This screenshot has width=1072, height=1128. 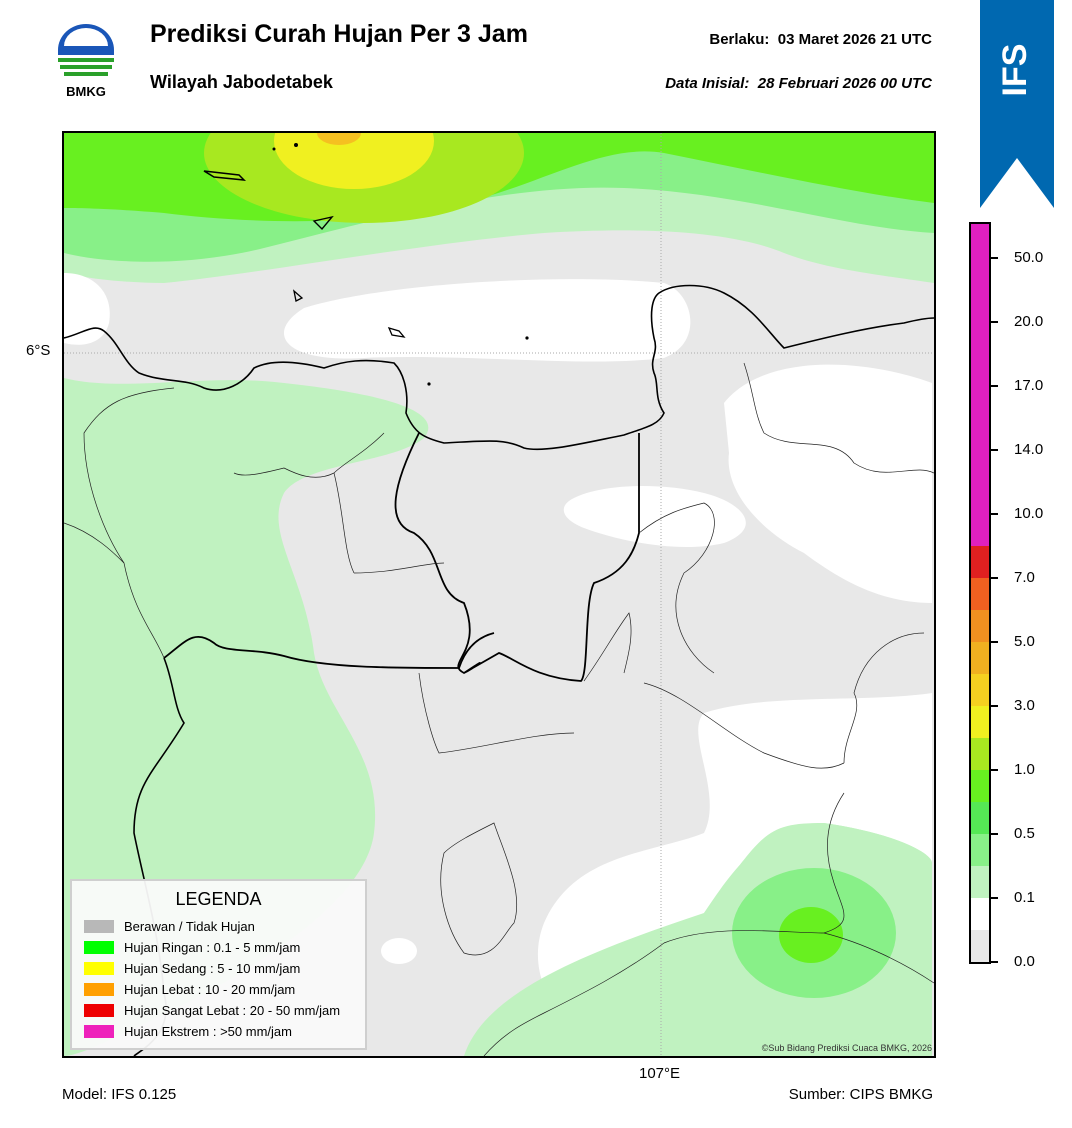 I want to click on colorbar-label: 3.0, so click(x=1024, y=705).